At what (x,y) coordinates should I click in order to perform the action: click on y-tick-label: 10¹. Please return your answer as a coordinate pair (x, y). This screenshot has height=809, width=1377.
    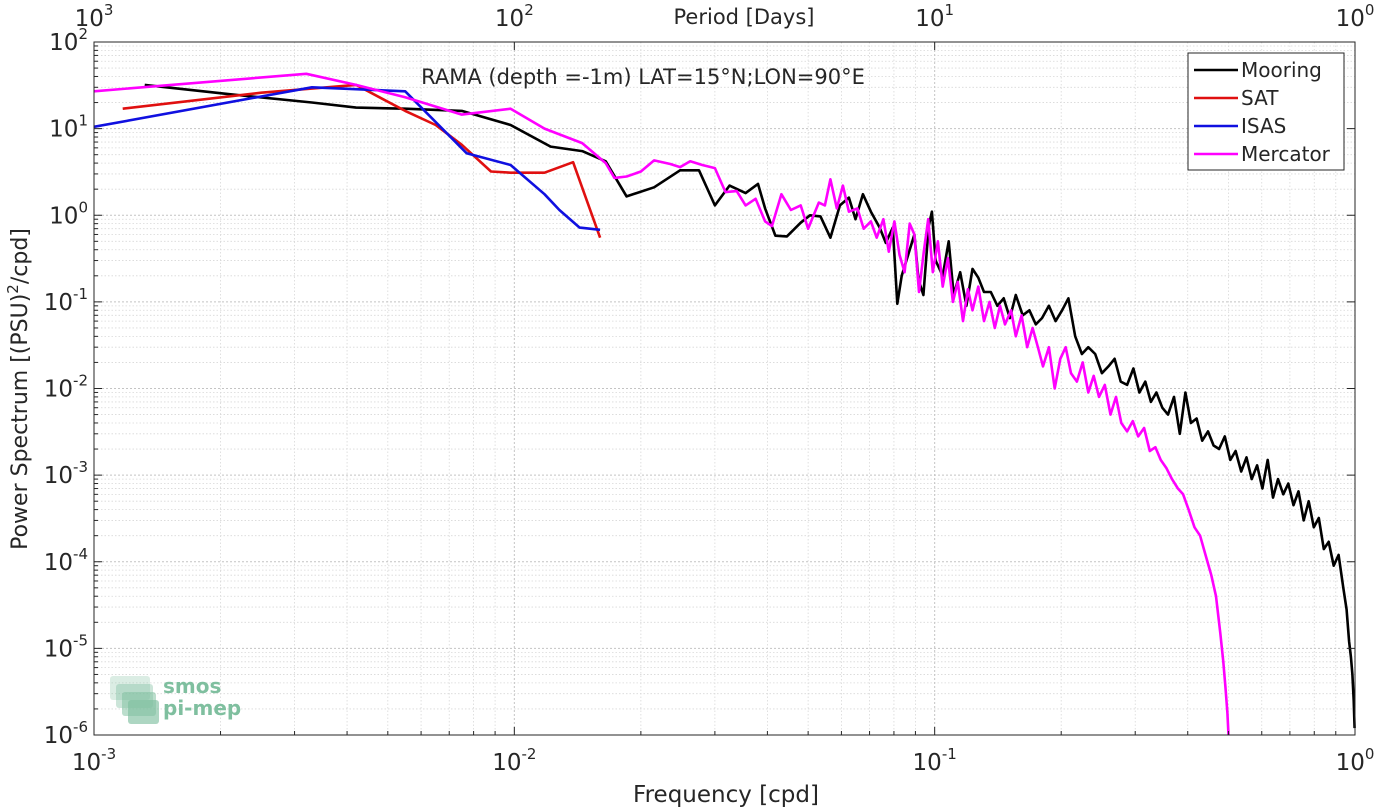
    Looking at the image, I should click on (68, 127).